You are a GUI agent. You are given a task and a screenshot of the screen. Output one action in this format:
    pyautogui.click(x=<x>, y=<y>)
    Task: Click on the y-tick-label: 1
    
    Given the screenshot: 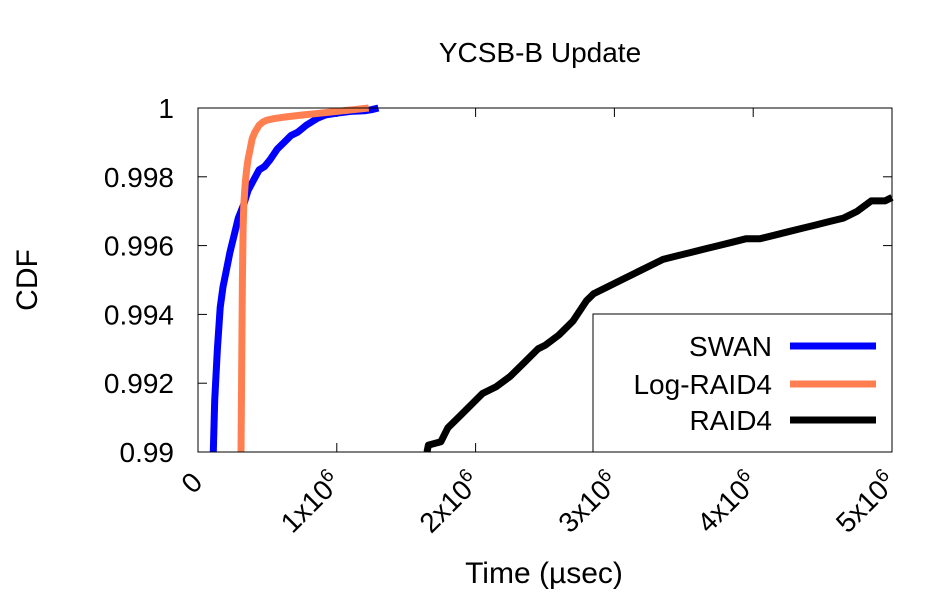 What is the action you would take?
    pyautogui.click(x=166, y=108)
    